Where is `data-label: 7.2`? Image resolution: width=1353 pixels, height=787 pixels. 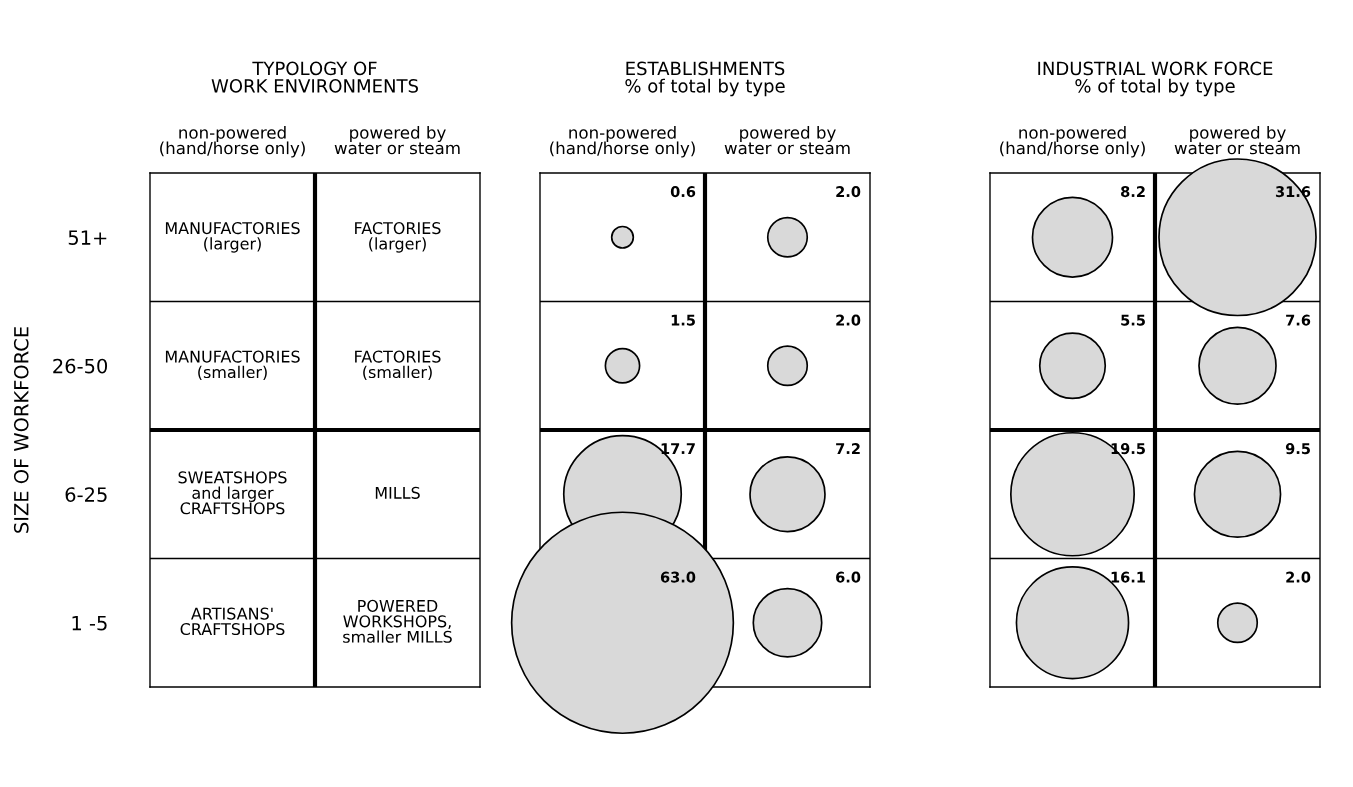 data-label: 7.2 is located at coordinates (848, 448).